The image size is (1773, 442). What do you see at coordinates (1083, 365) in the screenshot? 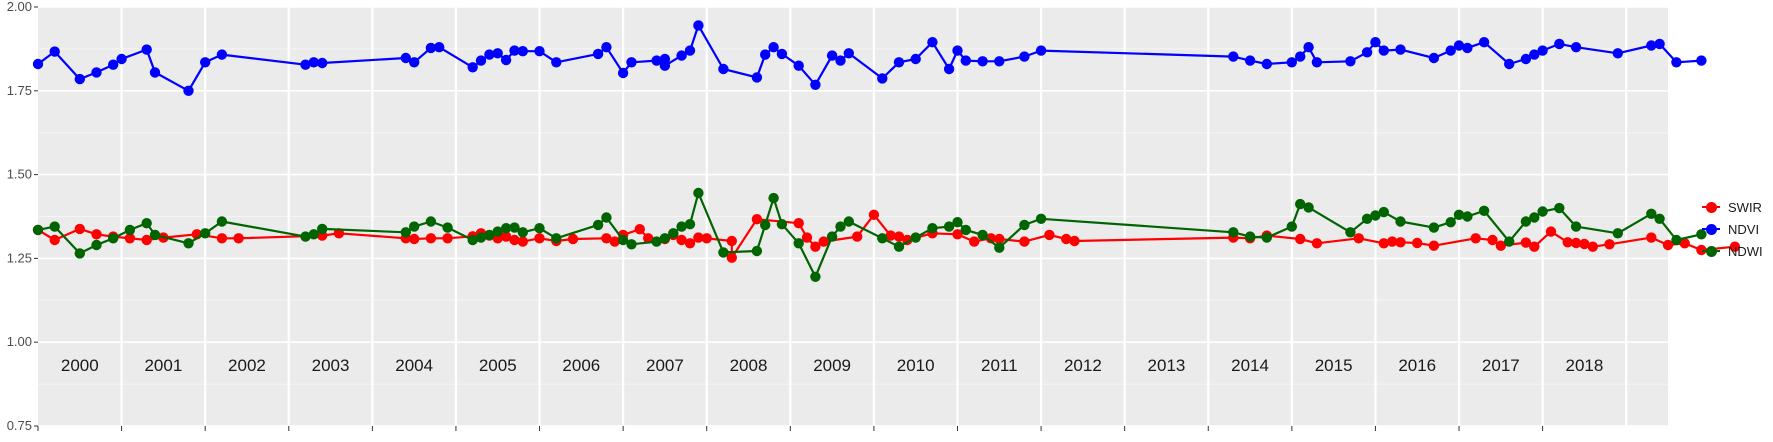
I see `x-year-label: 2012` at bounding box center [1083, 365].